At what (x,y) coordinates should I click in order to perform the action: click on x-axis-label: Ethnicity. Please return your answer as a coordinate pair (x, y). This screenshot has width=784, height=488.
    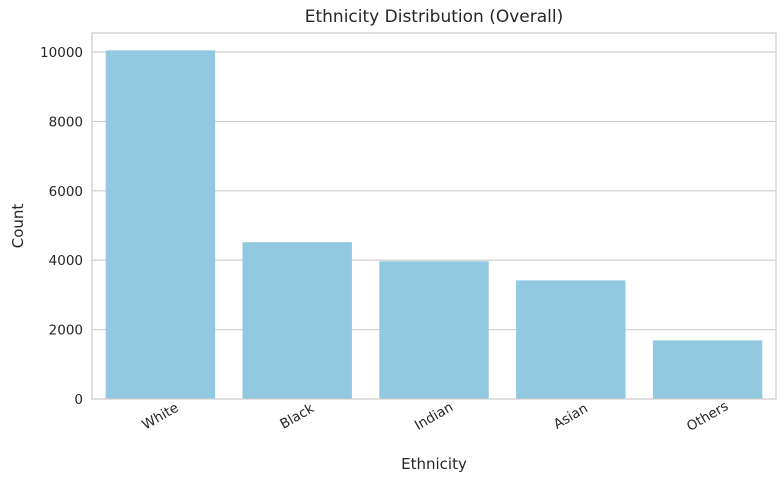
    Looking at the image, I should click on (434, 464).